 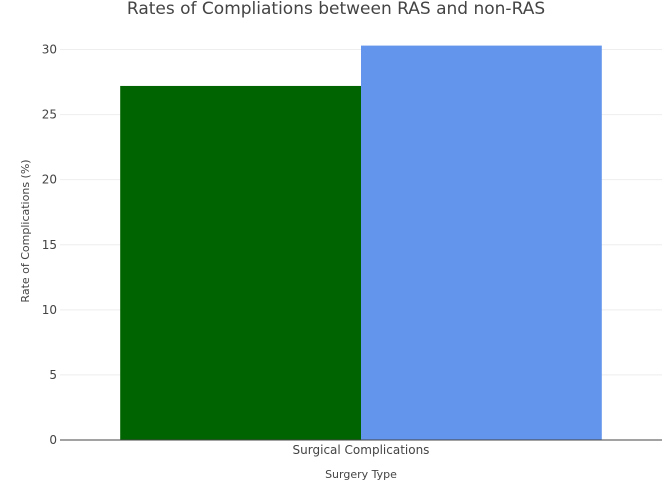 I want to click on x-axis-title: Surgery Type, so click(x=361, y=474).